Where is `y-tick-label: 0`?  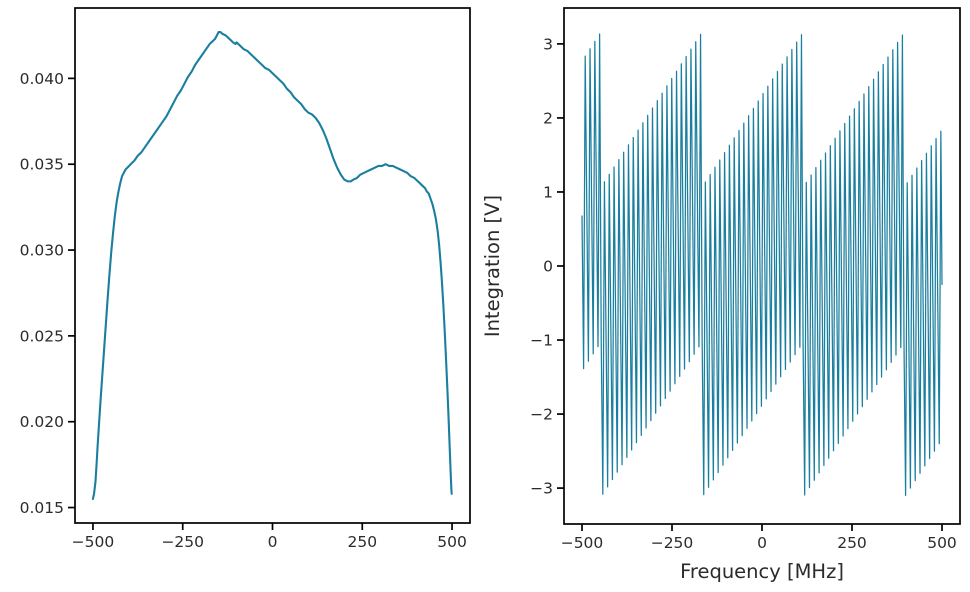
y-tick-label: 0 is located at coordinates (548, 267).